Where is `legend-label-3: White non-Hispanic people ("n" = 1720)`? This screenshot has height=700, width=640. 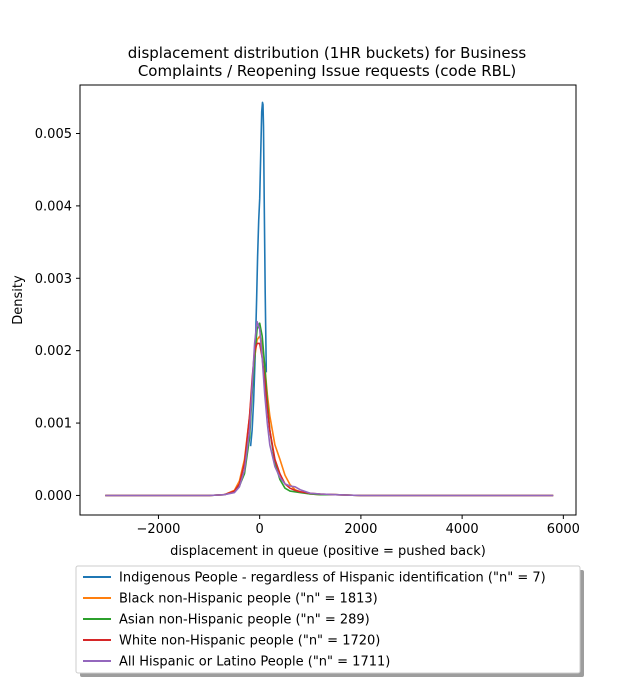 legend-label-3: White non-Hispanic people ("n" = 1720) is located at coordinates (249, 641).